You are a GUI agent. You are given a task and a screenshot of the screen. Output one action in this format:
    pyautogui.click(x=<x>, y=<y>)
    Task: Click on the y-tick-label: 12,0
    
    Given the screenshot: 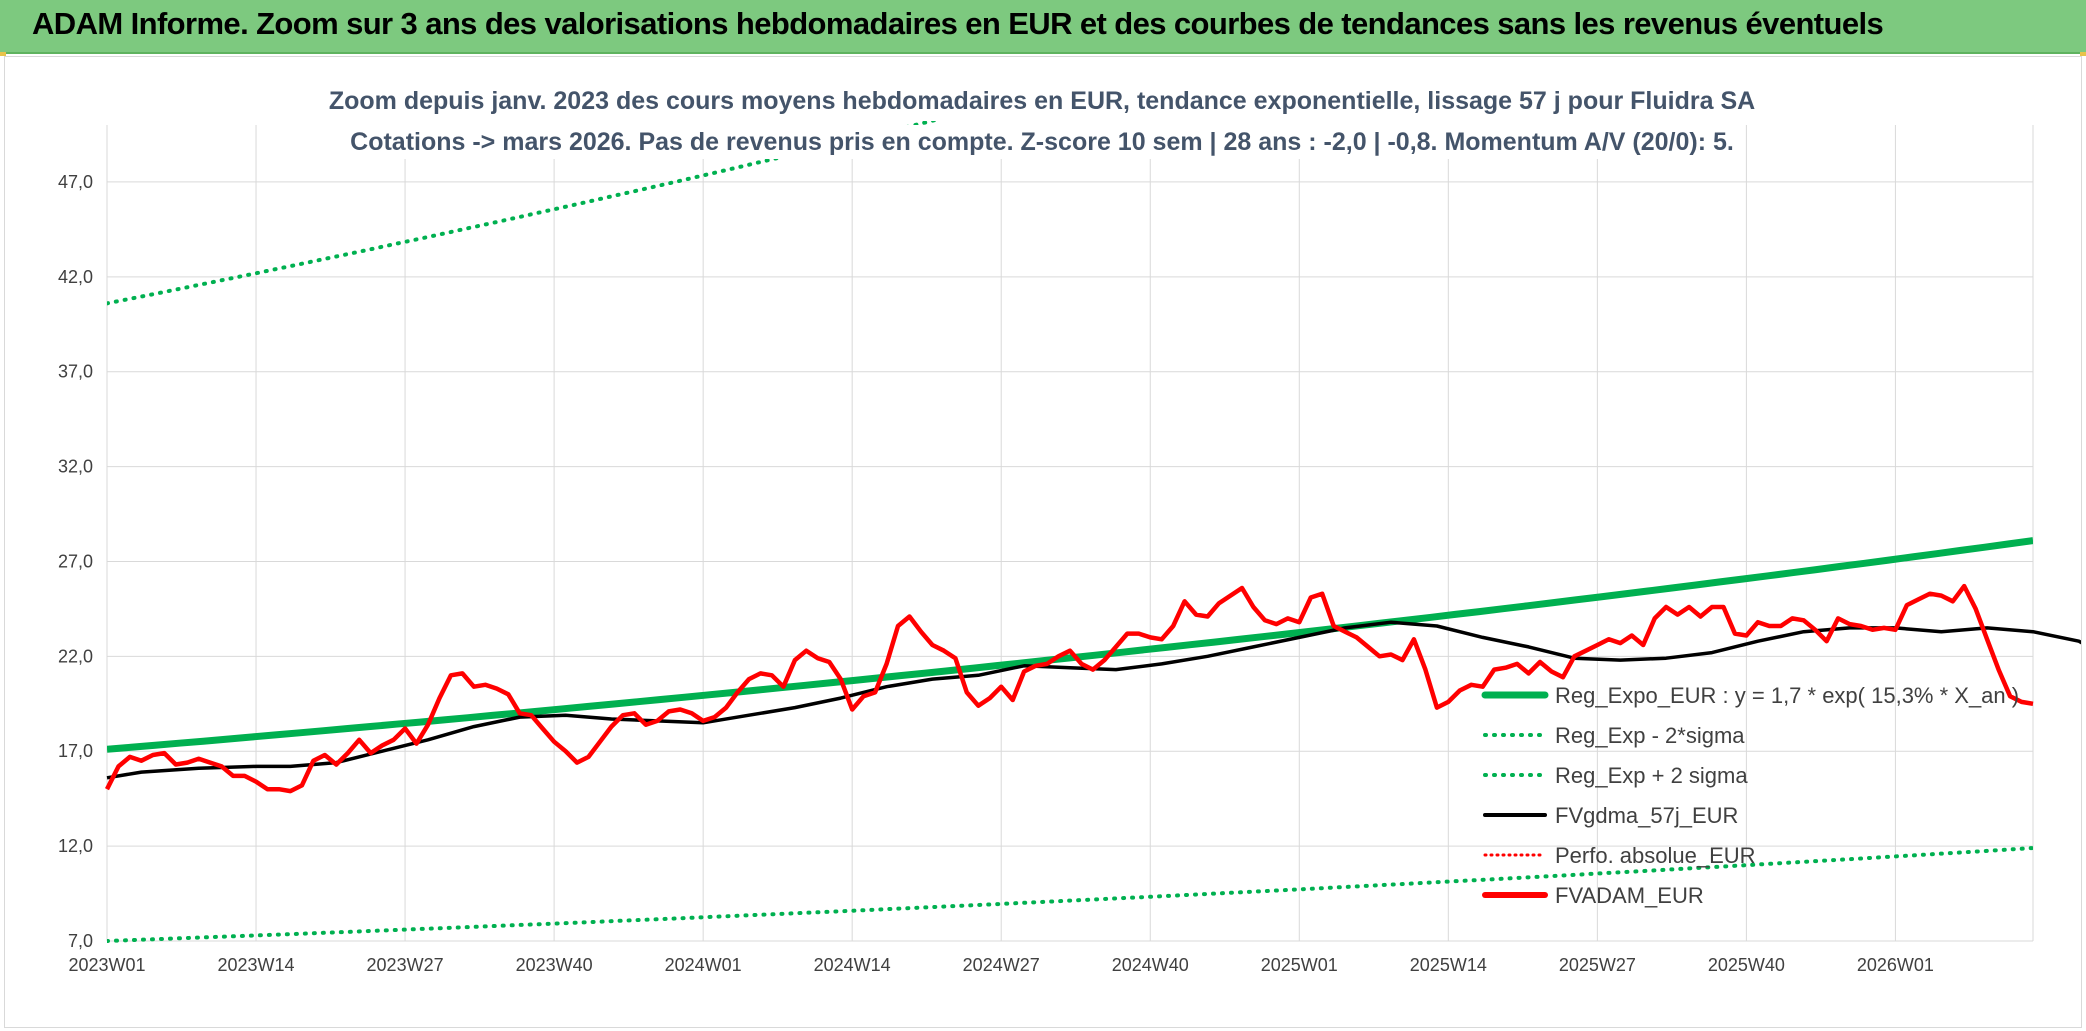 What is the action you would take?
    pyautogui.click(x=75, y=846)
    